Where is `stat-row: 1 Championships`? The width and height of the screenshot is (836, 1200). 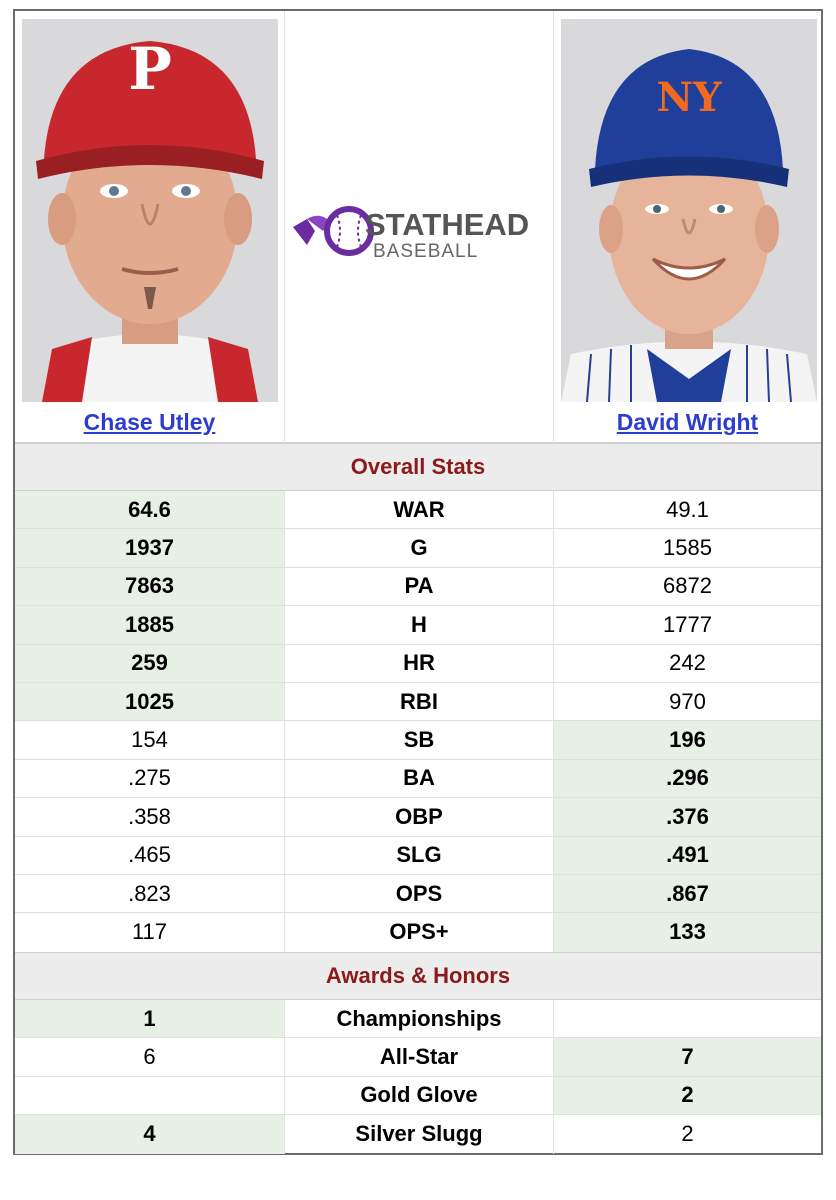
stat-row: 1 Championships is located at coordinates (418, 1019).